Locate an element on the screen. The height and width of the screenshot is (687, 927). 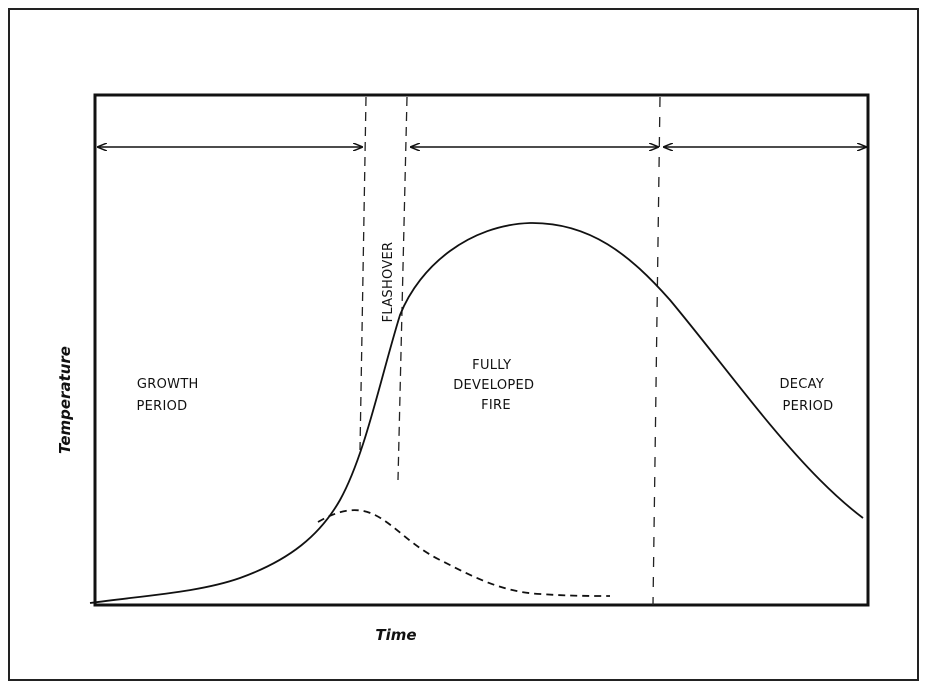
flashover-end is located at coordinates (402, 288).